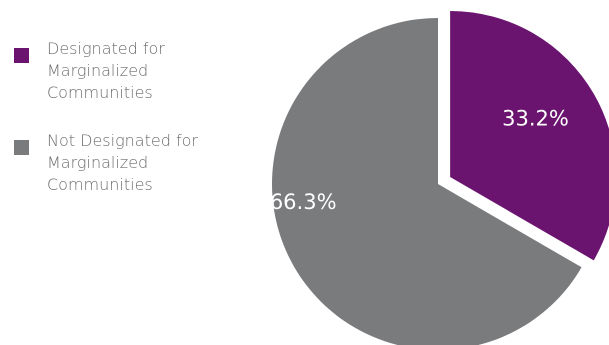 Image resolution: width=609 pixels, height=345 pixels. What do you see at coordinates (106, 70) in the screenshot?
I see `legend-label-designated: Designated for Marginalized Communities` at bounding box center [106, 70].